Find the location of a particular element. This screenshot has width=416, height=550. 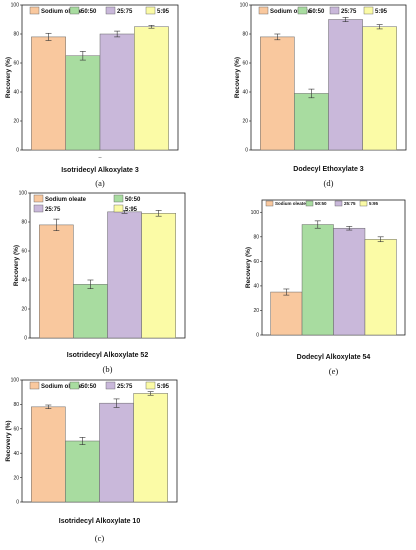

panel-caption: (b) is located at coordinates (108, 369).